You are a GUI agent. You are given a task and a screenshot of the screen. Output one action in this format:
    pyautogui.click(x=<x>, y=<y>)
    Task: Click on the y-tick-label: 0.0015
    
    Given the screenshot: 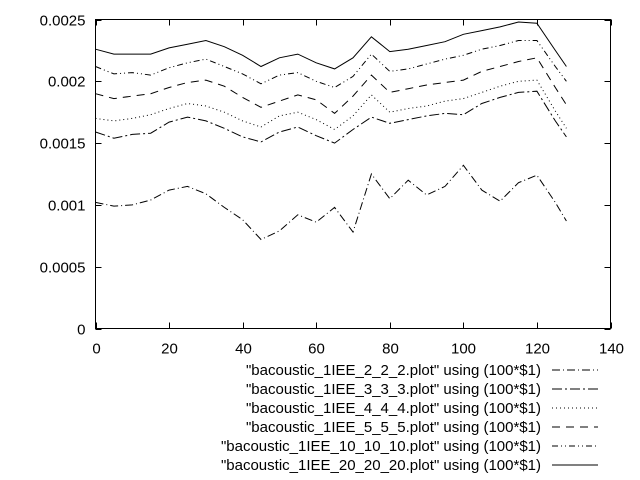 What is the action you would take?
    pyautogui.click(x=63, y=144)
    